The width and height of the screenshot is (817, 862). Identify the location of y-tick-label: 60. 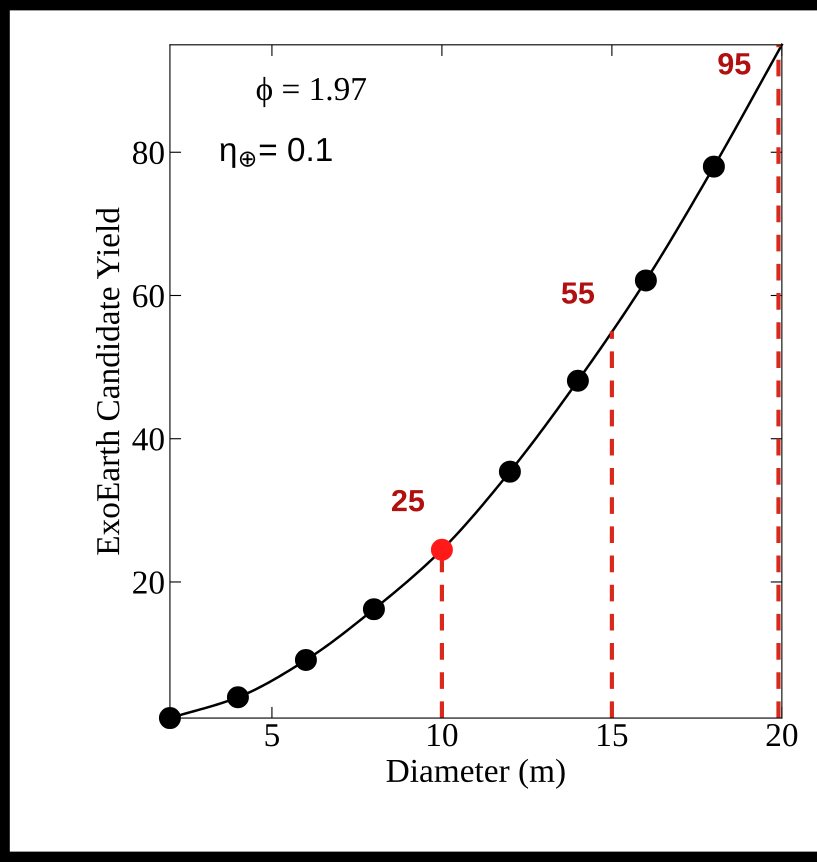
(148, 296).